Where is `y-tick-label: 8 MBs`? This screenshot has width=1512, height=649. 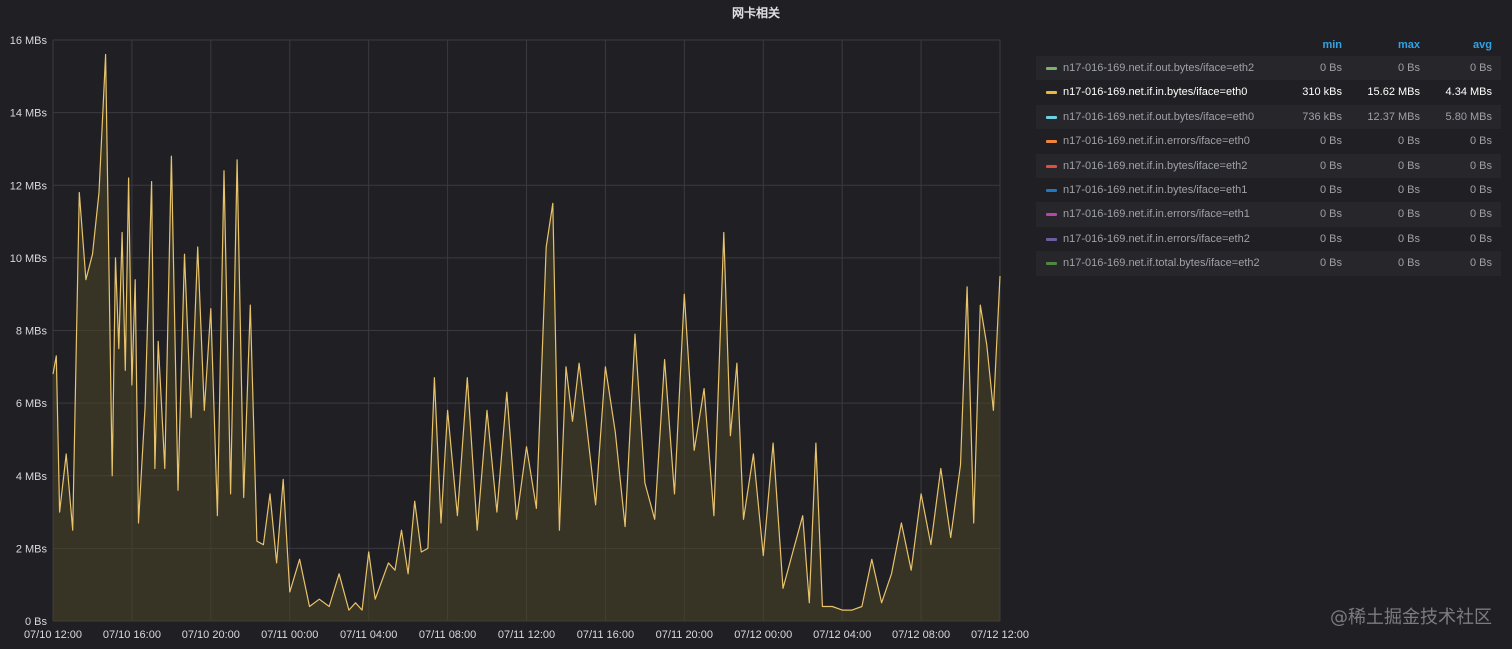
y-tick-label: 8 MBs is located at coordinates (32, 332).